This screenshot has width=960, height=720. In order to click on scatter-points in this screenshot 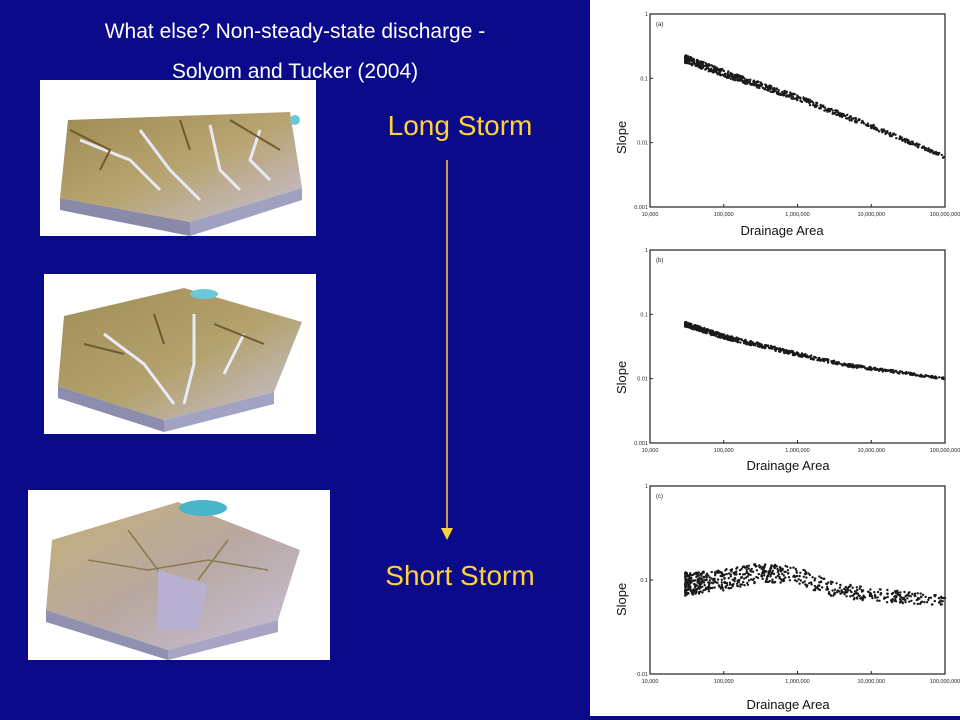, I will do `click(815, 584)`.